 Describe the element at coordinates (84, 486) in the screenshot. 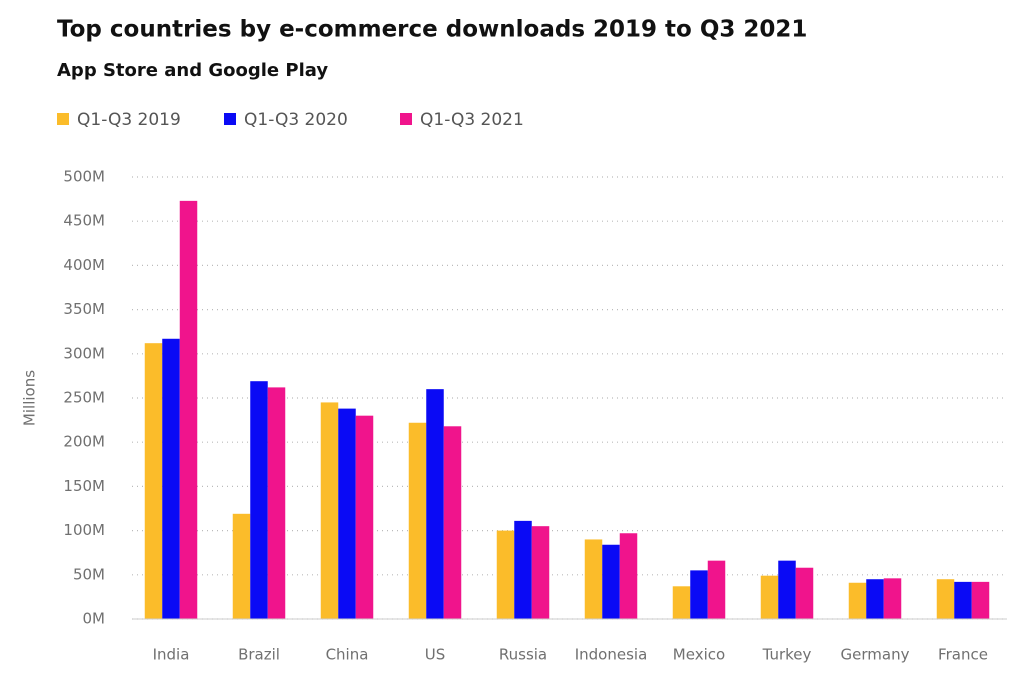

I see `y-tick-label: 150M` at that location.